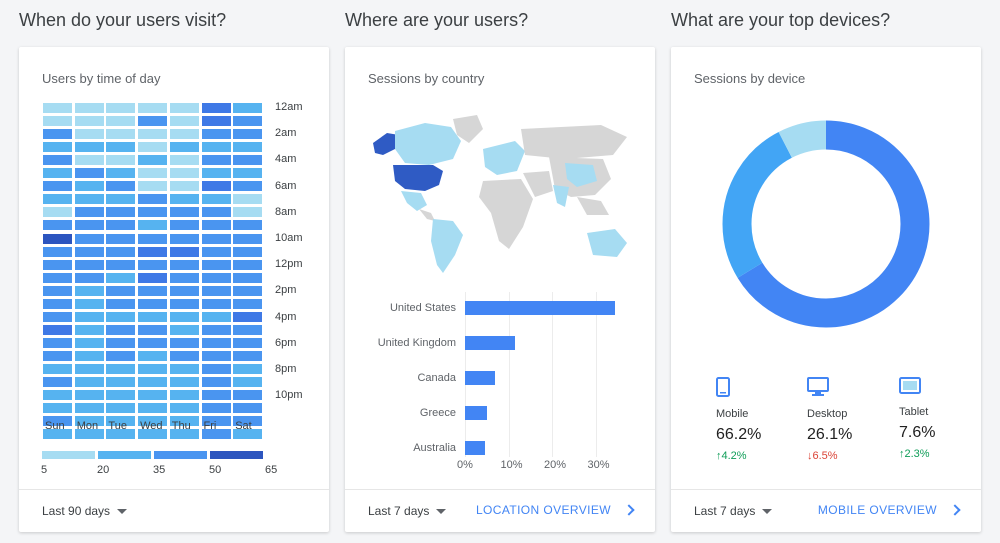 The width and height of the screenshot is (1000, 543). What do you see at coordinates (738, 419) in the screenshot?
I see `device-stat-mobile: Mobile 66.2% ↑4.2%` at bounding box center [738, 419].